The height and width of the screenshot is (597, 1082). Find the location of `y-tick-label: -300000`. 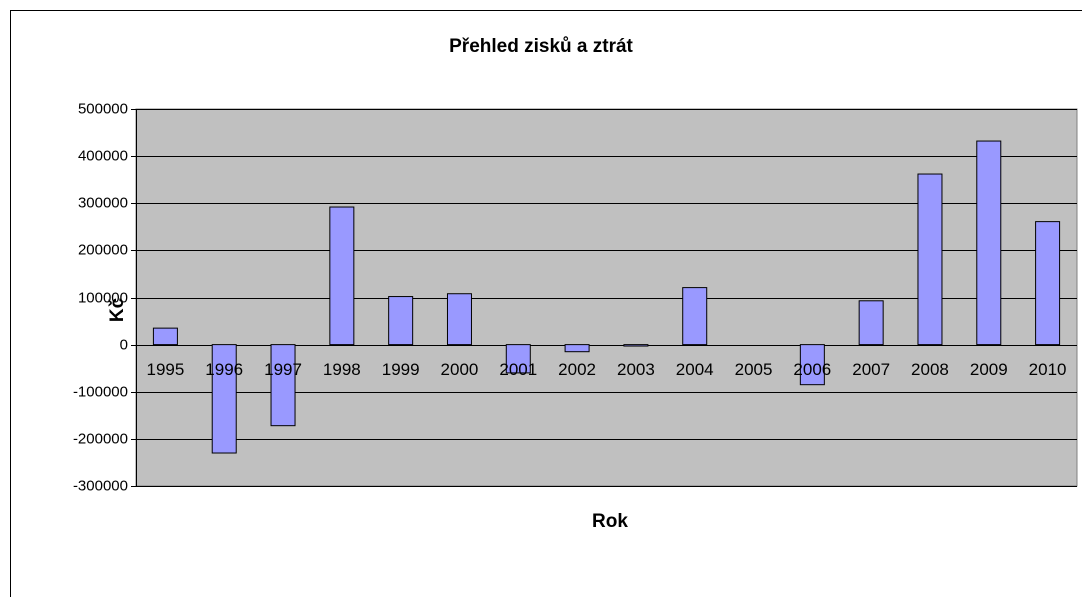

y-tick-label: -300000 is located at coordinates (100, 485).